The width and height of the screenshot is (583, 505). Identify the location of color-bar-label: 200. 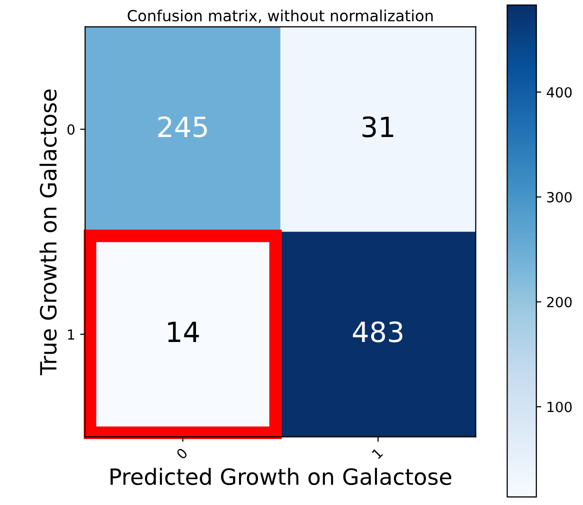
(559, 302).